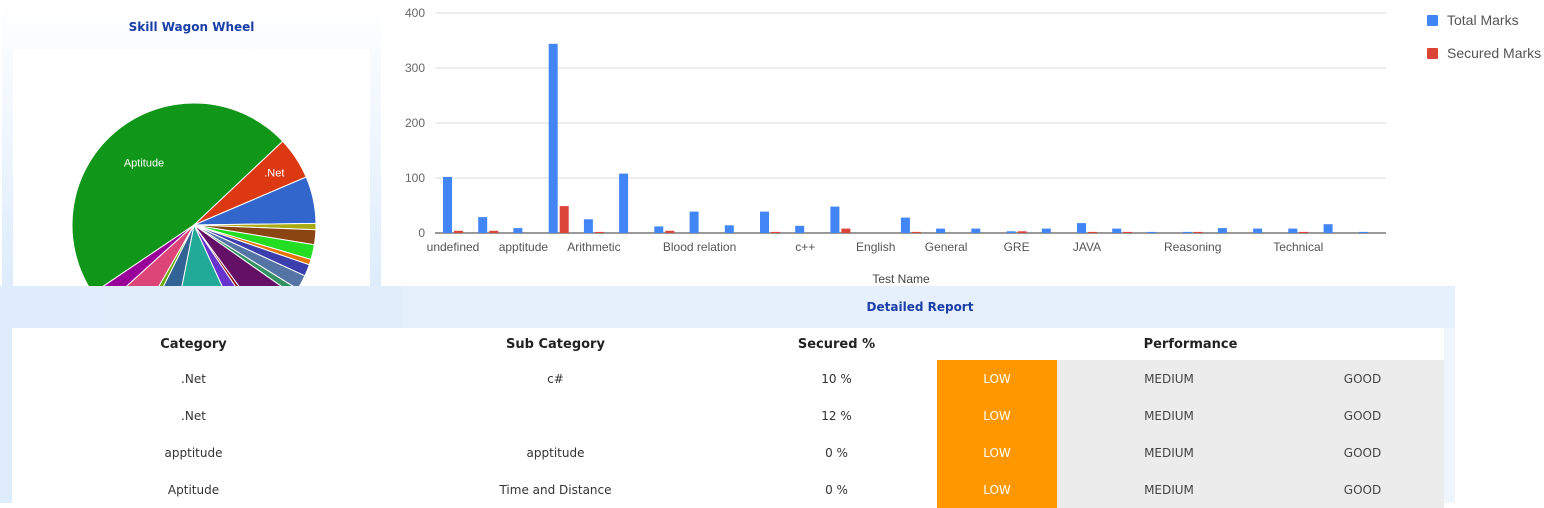 This screenshot has width=1544, height=508. What do you see at coordinates (453, 247) in the screenshot?
I see `x-tick-label: undefined` at bounding box center [453, 247].